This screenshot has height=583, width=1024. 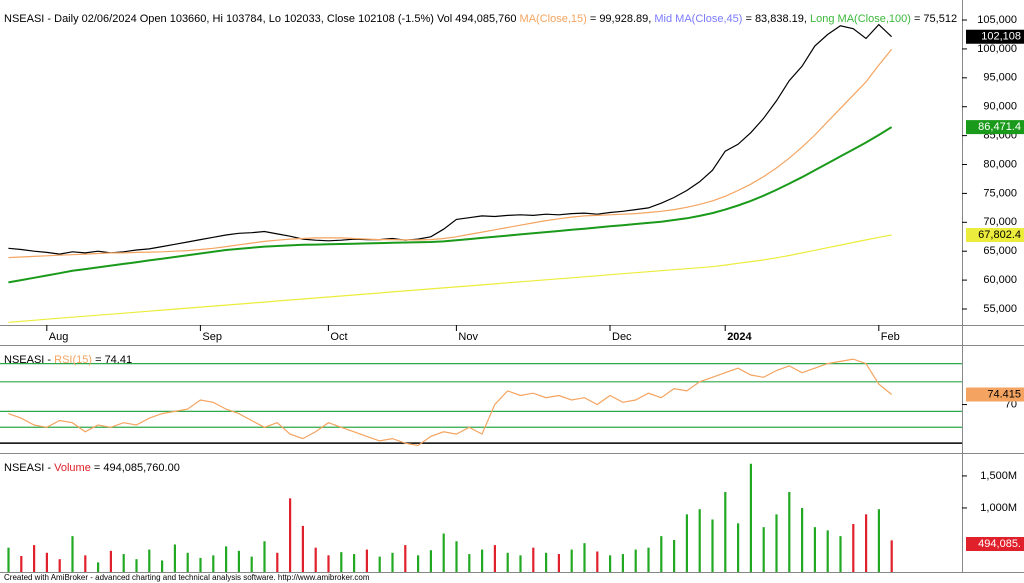 I want to click on value-label: 67,802.4, so click(x=999, y=235).